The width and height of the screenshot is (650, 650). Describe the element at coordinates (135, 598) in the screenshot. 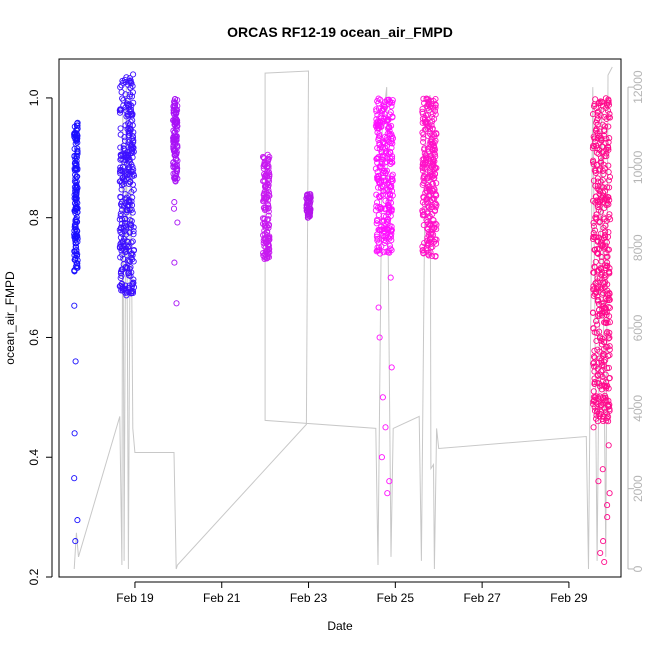

I see `x-tick-label: Feb 19` at that location.